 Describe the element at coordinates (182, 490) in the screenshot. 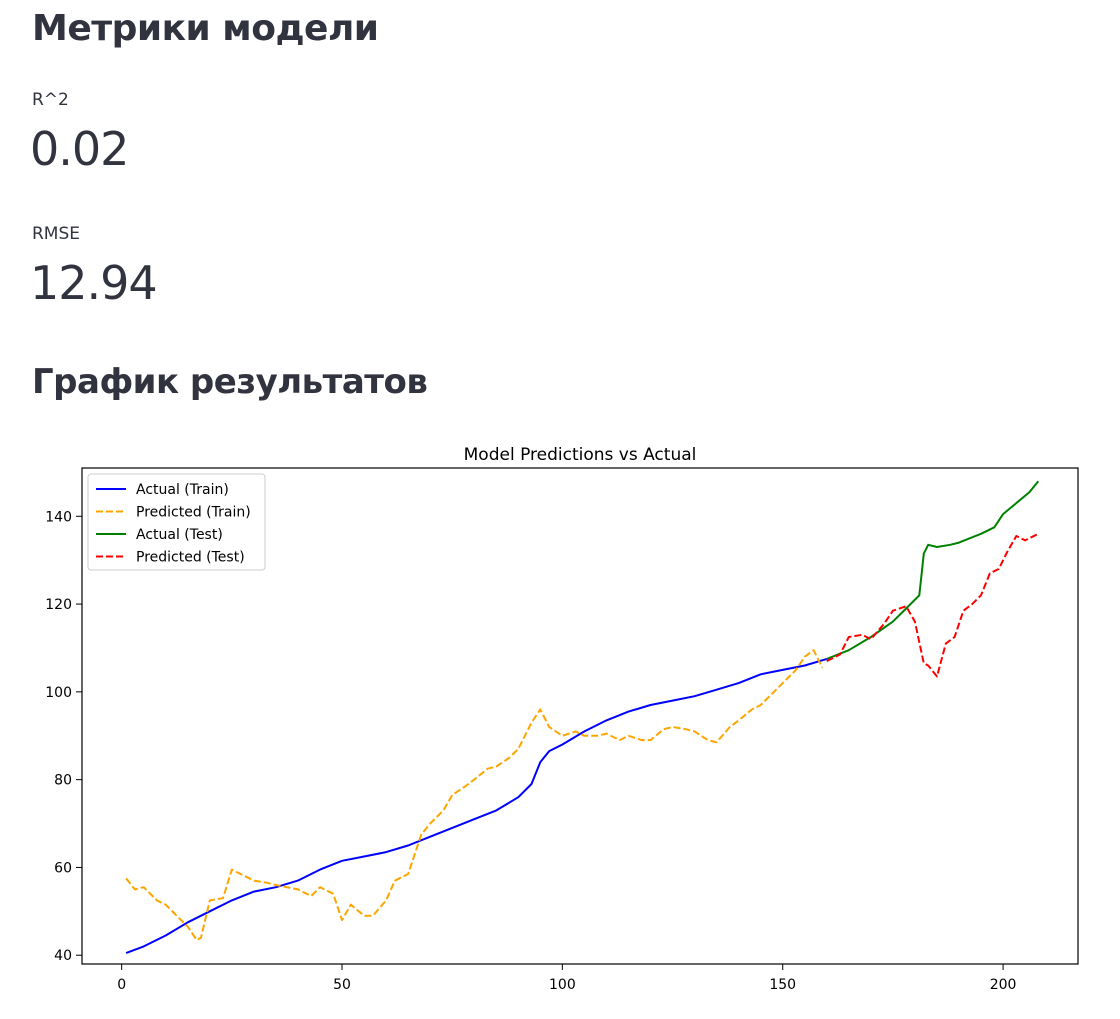

I see `legend-label: Actual (Train)` at that location.